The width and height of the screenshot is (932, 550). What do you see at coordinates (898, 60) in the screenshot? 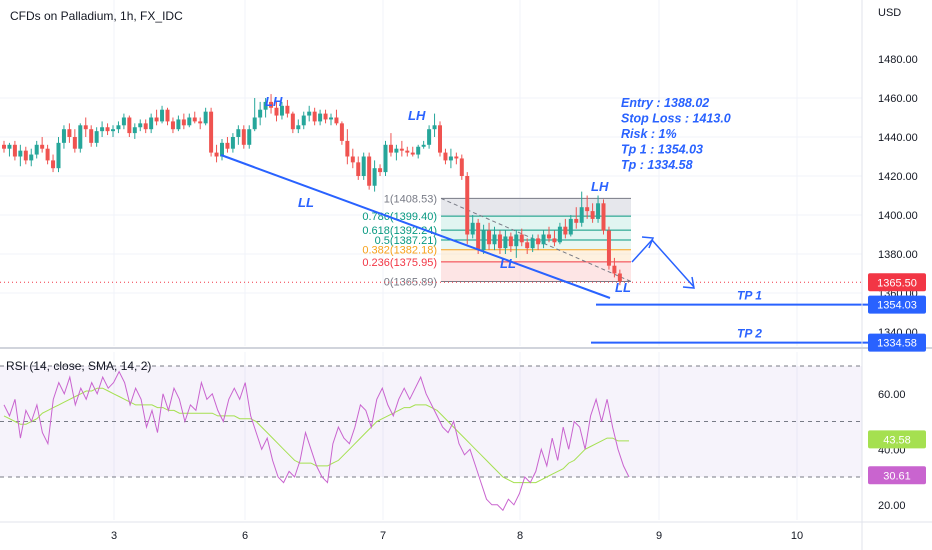
I see `price-tick-label: 1480.00` at bounding box center [898, 60].